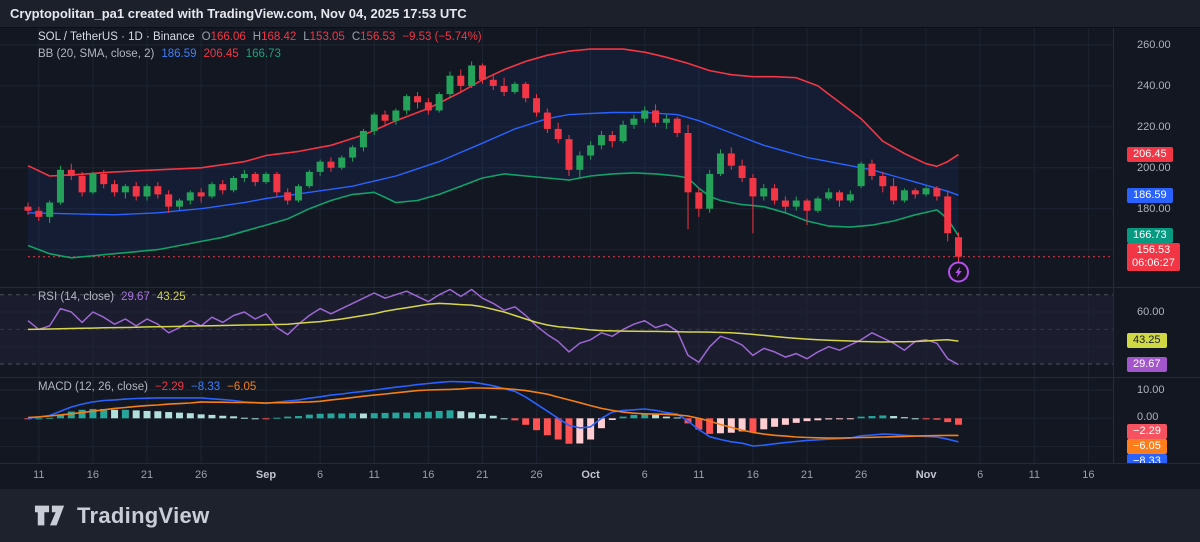  I want to click on tradingview-logo-text: TradingView, so click(143, 515).